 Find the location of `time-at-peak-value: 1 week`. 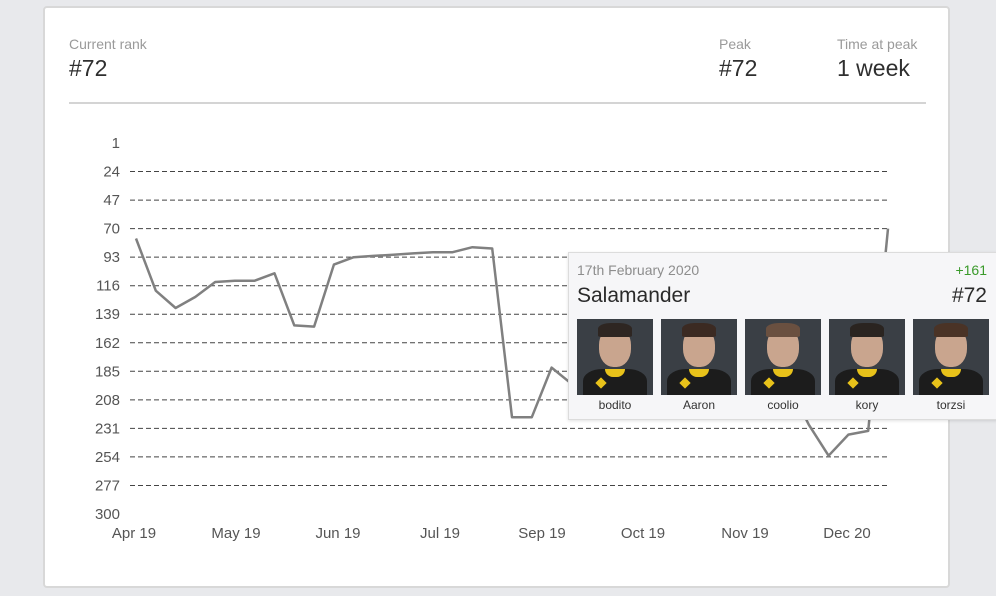

time-at-peak-value: 1 week is located at coordinates (873, 68).